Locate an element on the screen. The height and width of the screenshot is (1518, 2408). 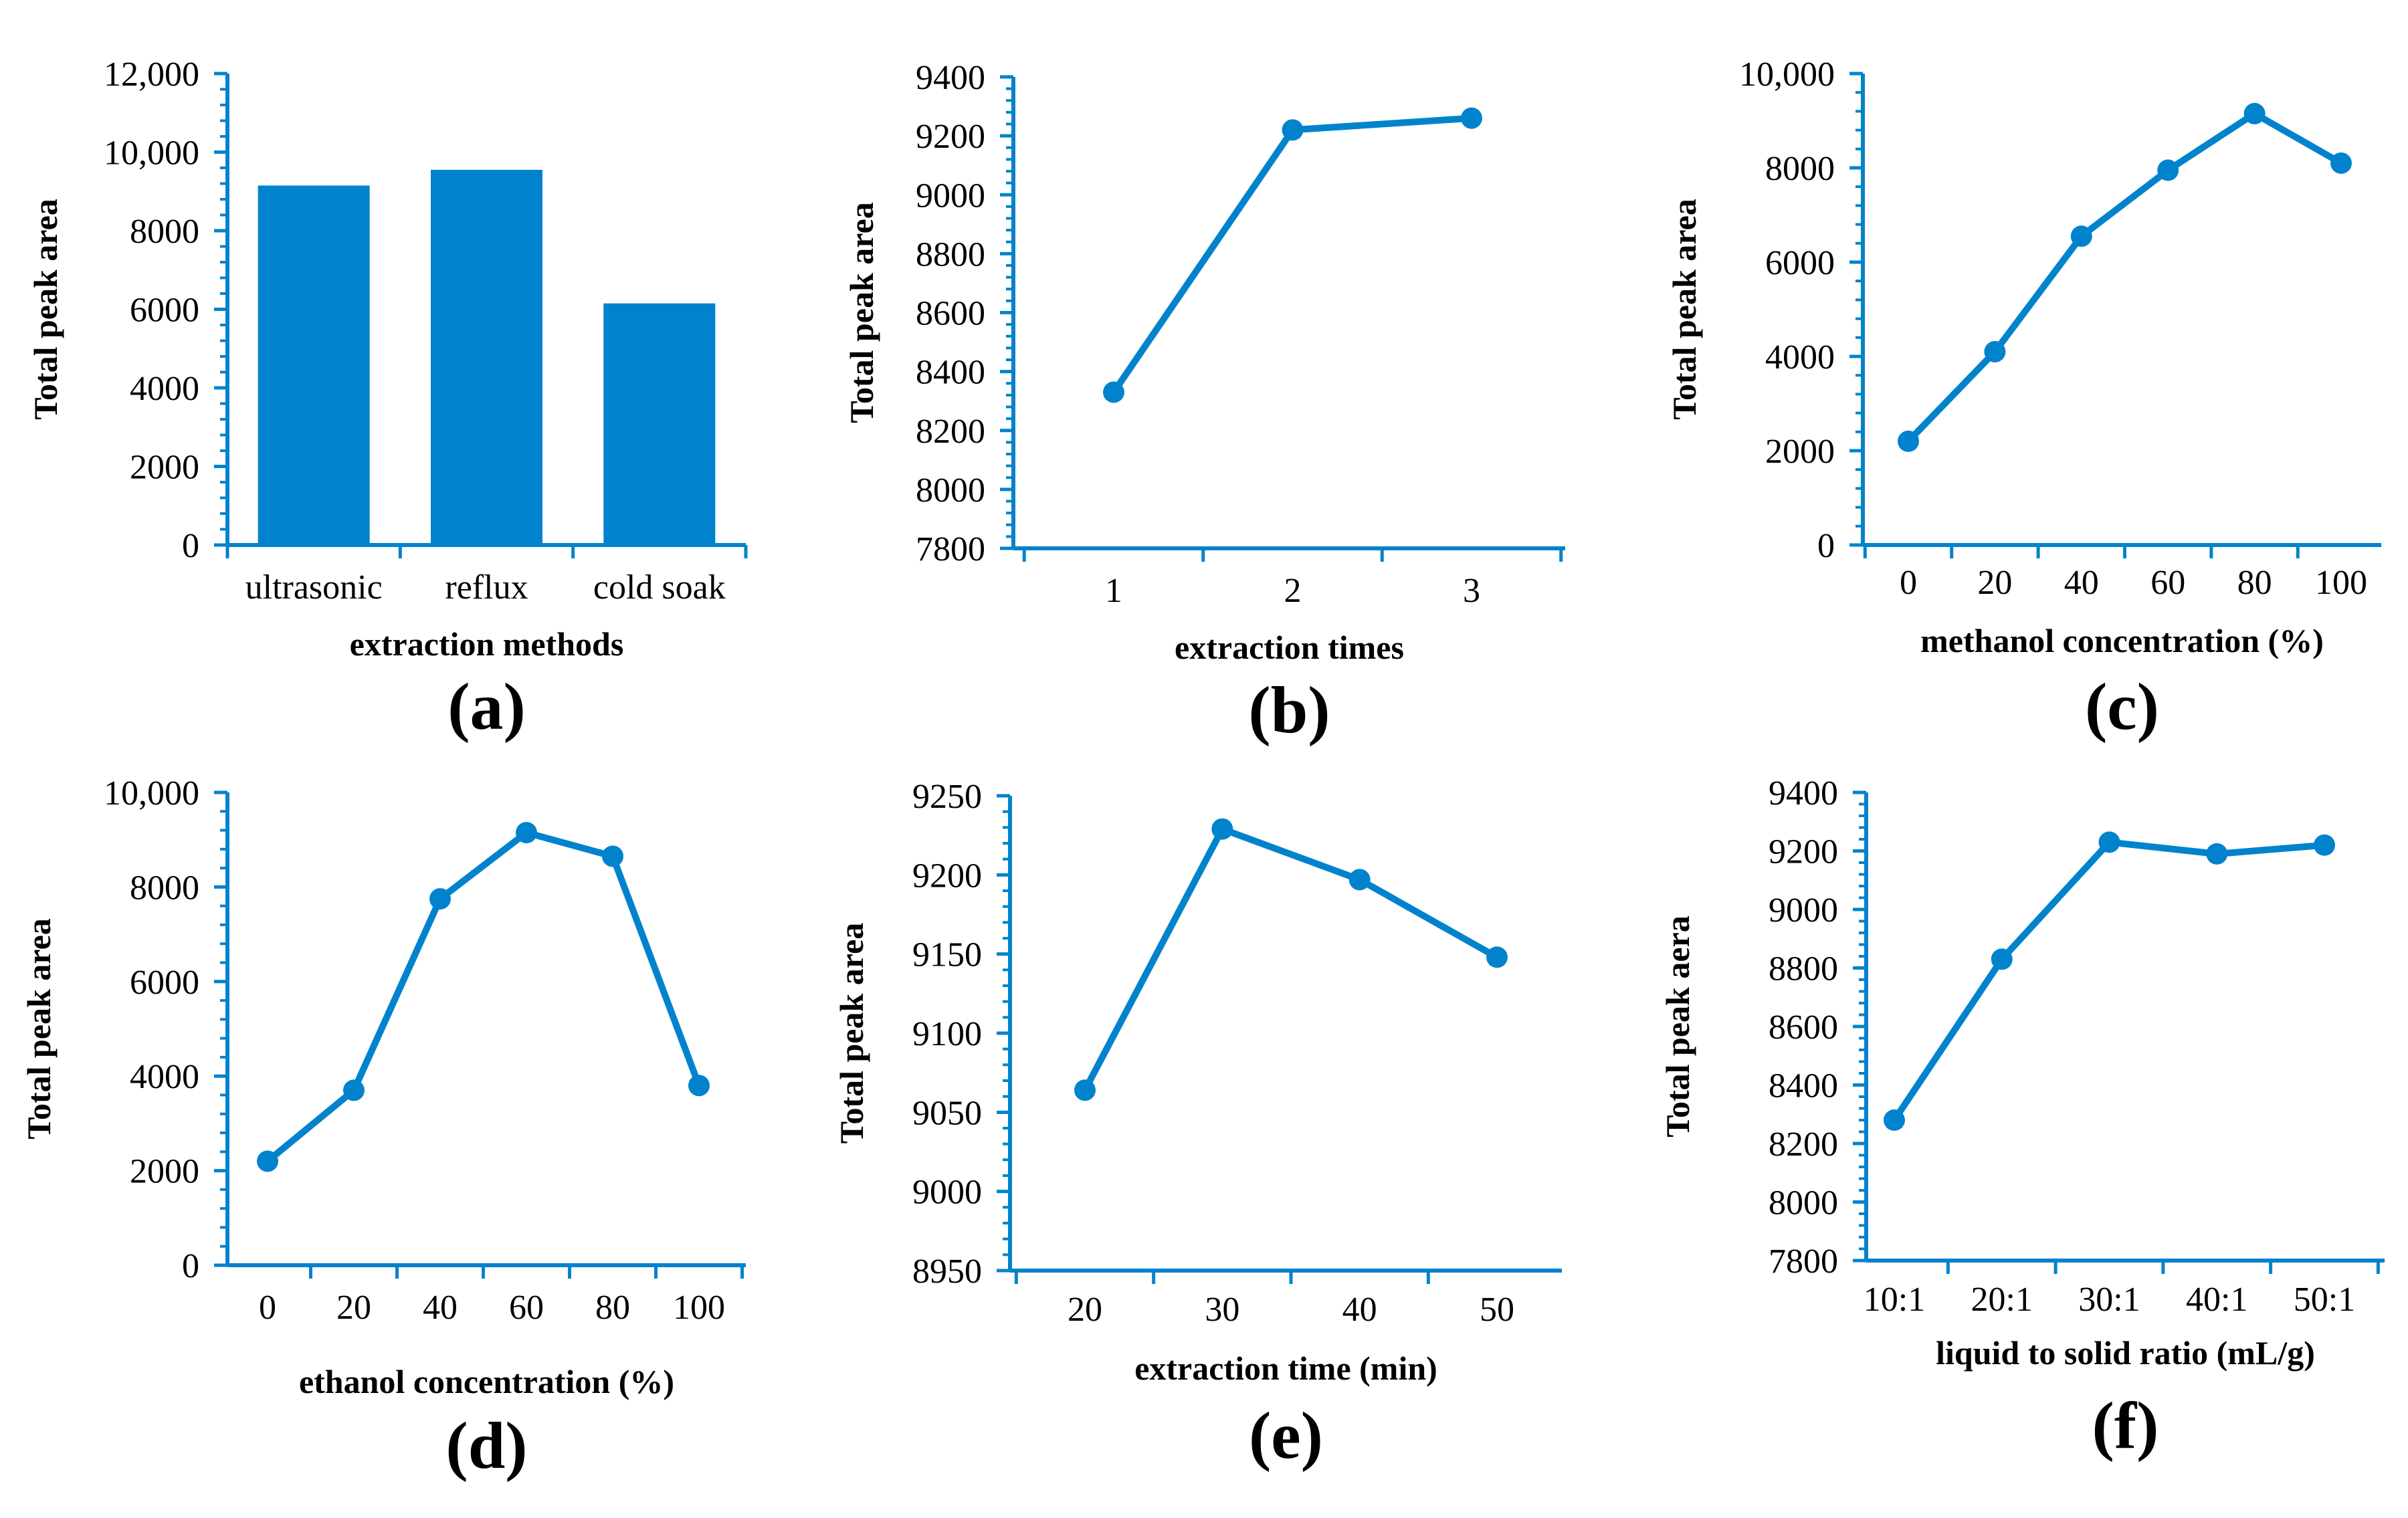
x-tick-label: 3 is located at coordinates (1472, 591).